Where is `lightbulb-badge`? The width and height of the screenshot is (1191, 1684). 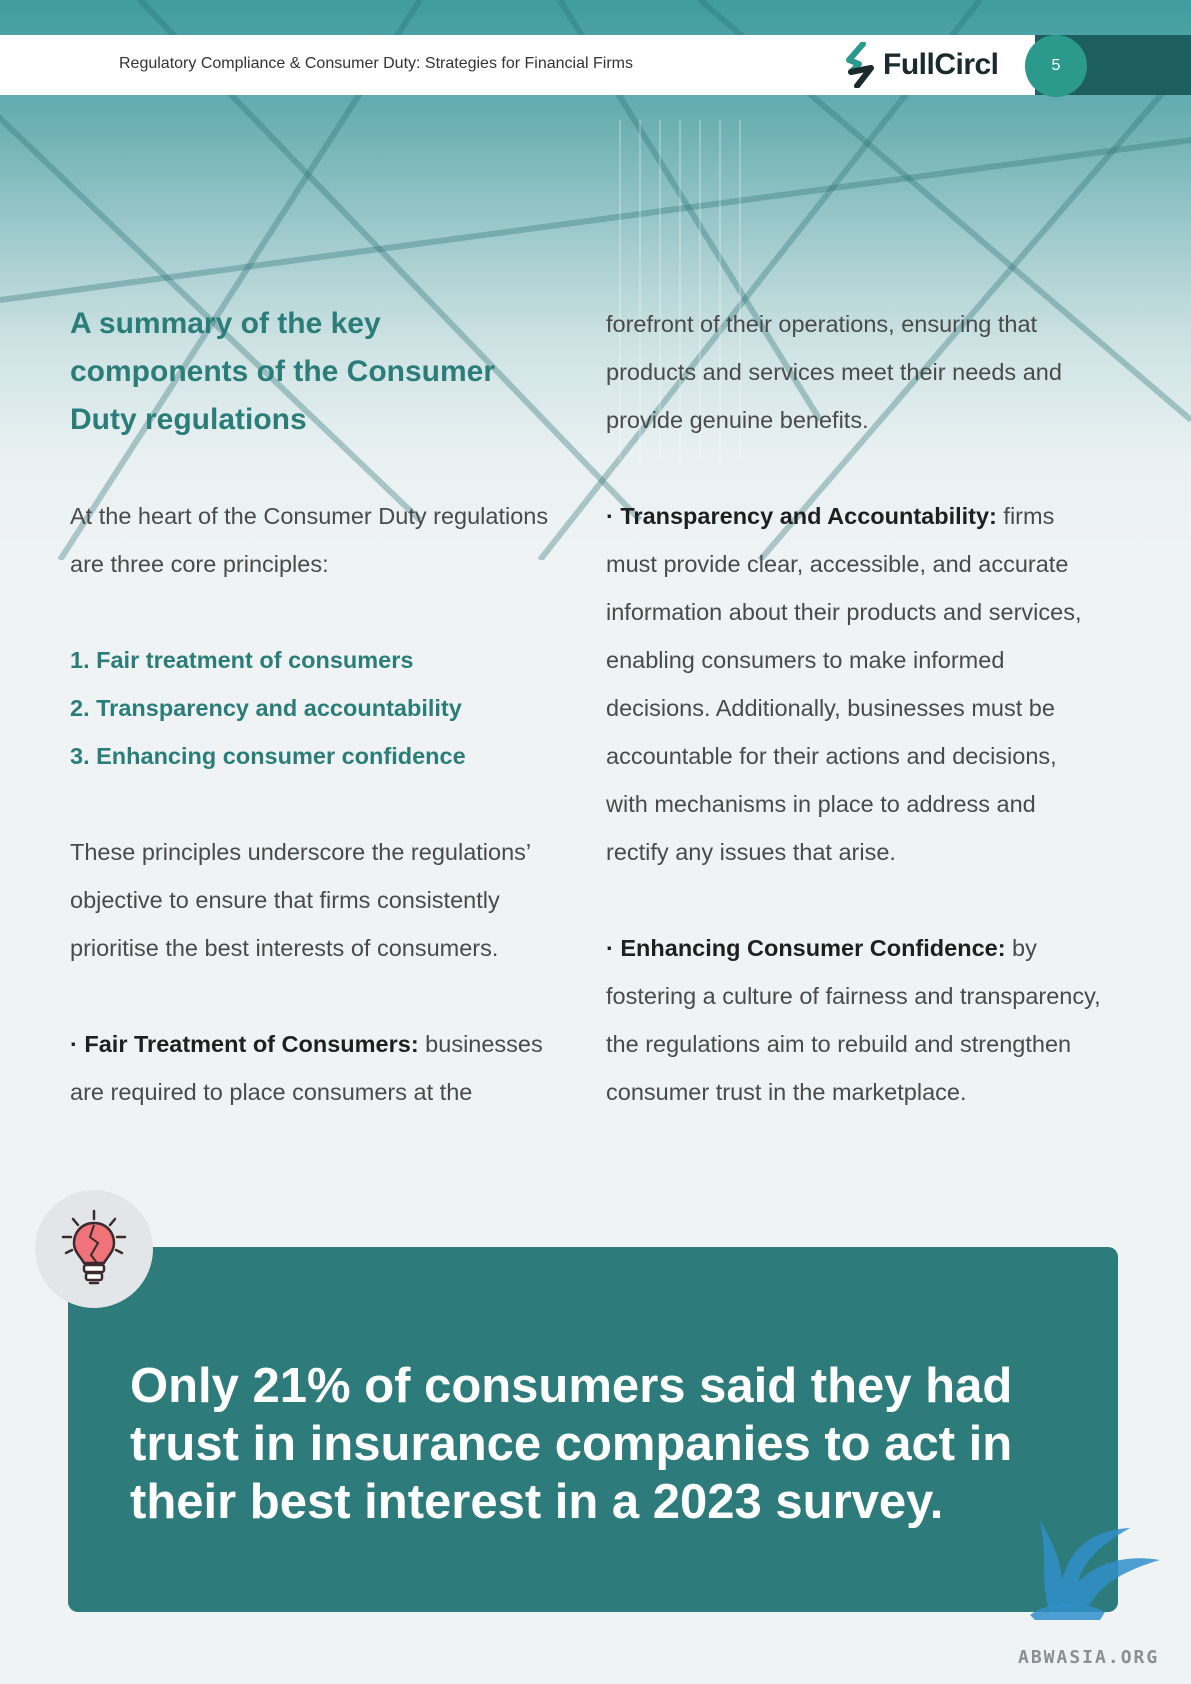
lightbulb-badge is located at coordinates (94, 1249).